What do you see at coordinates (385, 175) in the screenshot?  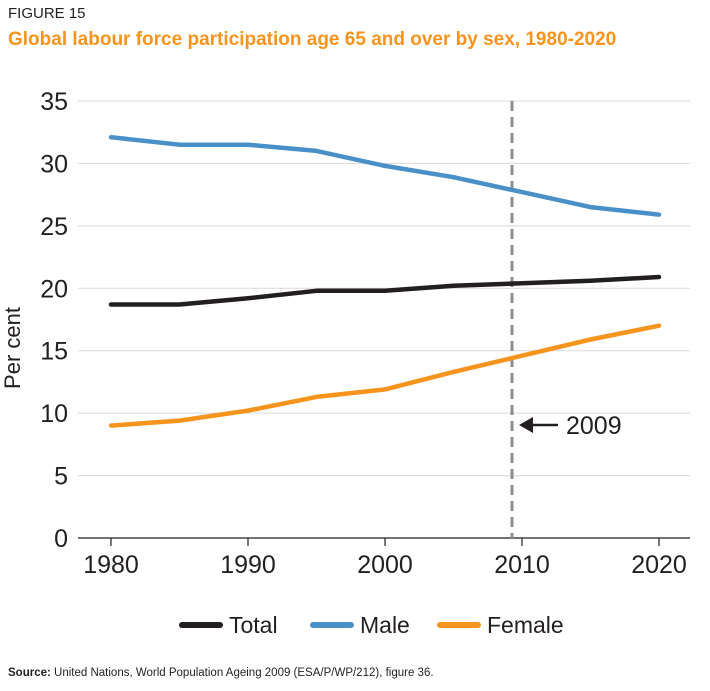 I see `series-line-male` at bounding box center [385, 175].